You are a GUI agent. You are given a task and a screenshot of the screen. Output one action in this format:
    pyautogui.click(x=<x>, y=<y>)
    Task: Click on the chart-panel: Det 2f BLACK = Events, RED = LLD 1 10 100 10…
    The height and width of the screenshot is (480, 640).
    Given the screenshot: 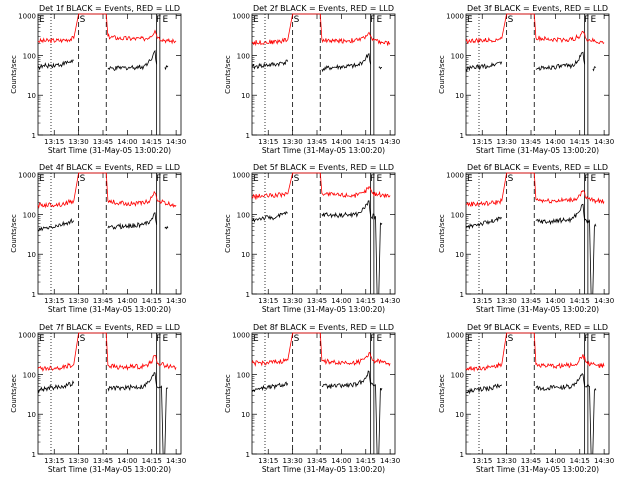 What is the action you would take?
    pyautogui.click(x=312, y=79)
    